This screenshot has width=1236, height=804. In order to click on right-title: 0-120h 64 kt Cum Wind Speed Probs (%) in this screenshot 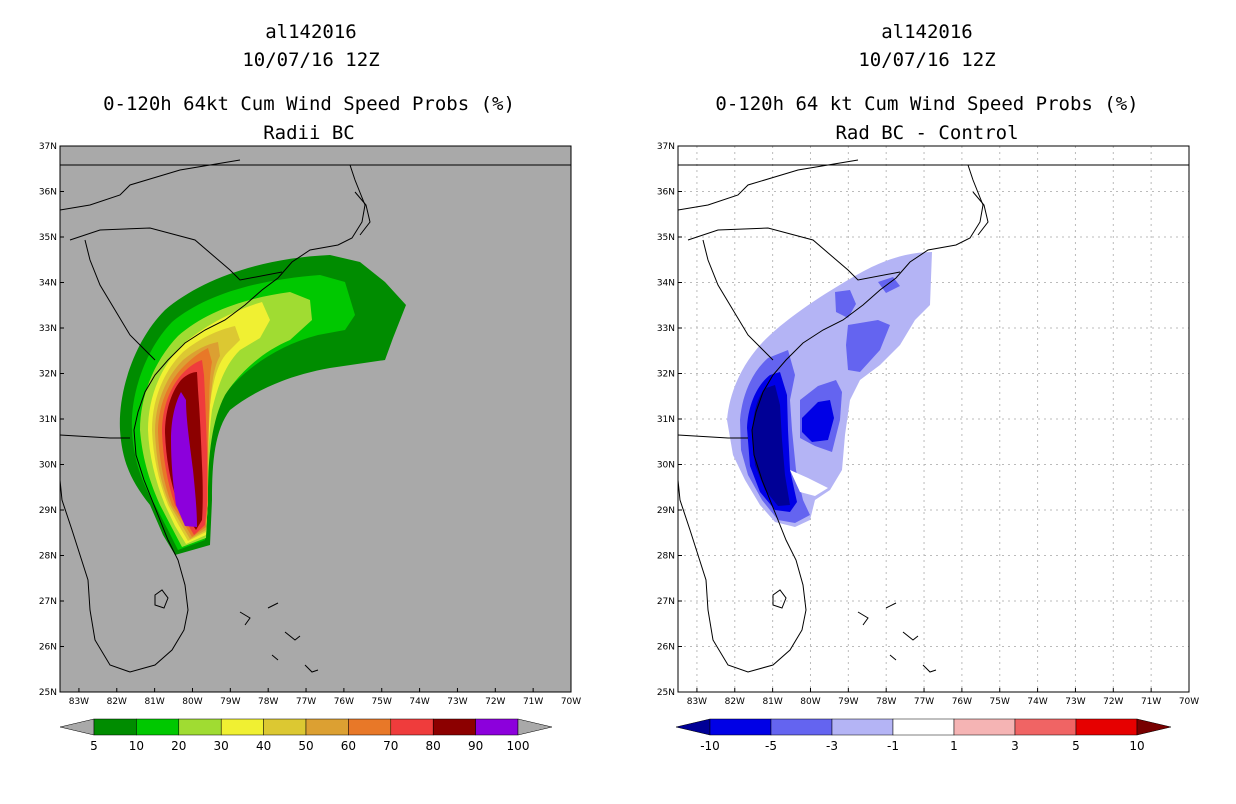, I will do `click(926, 104)`.